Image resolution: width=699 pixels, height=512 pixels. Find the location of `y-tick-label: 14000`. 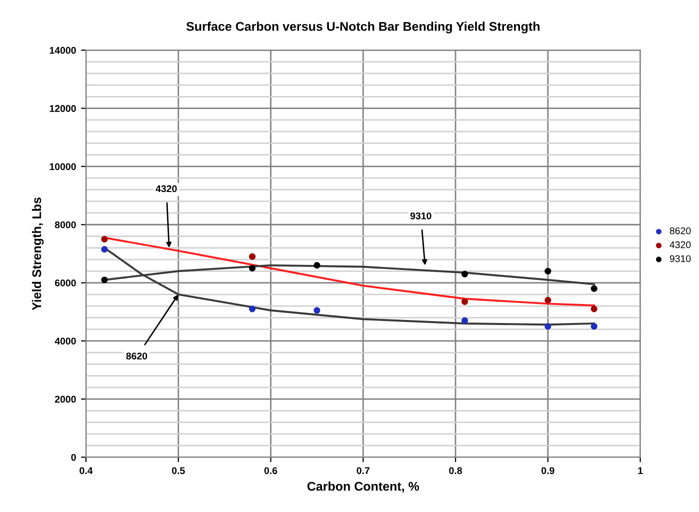

y-tick-label: 14000 is located at coordinates (63, 50).